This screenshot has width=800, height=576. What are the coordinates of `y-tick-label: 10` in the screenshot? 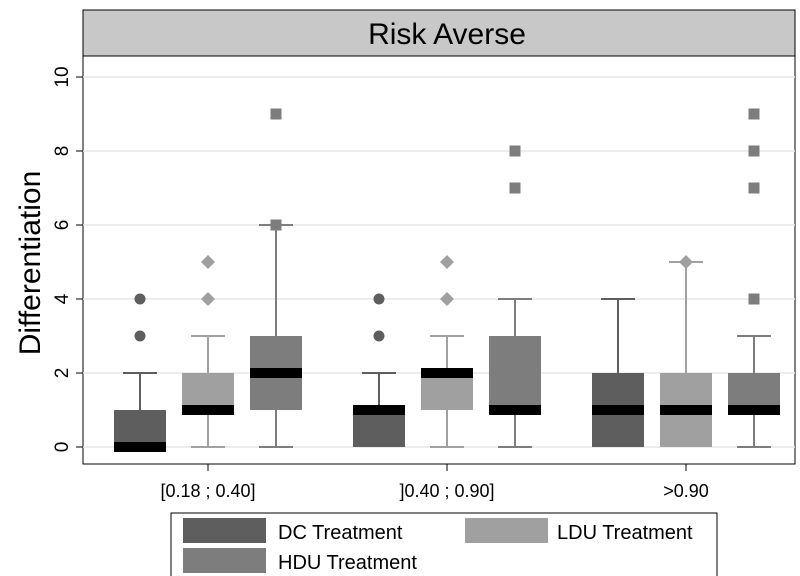 It's located at (62, 76).